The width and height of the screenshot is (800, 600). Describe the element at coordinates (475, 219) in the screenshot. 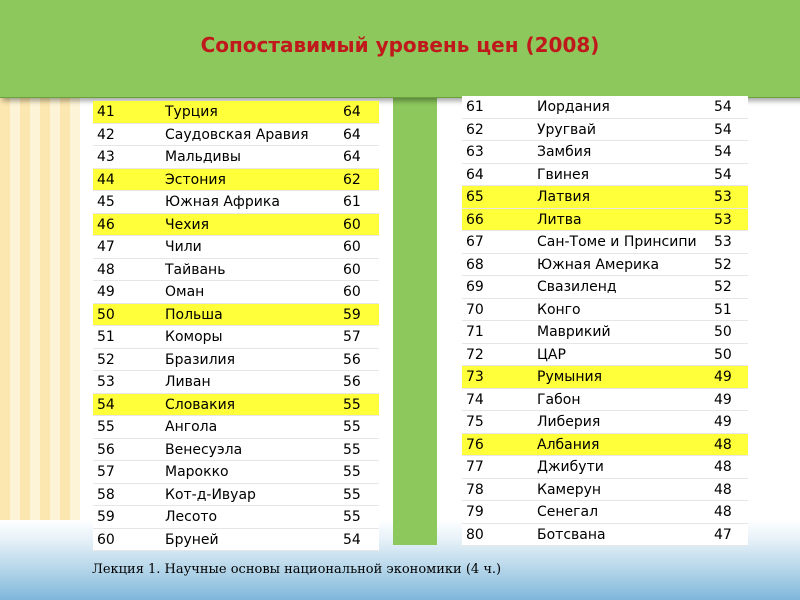

I see `rank-cell: 66` at that location.